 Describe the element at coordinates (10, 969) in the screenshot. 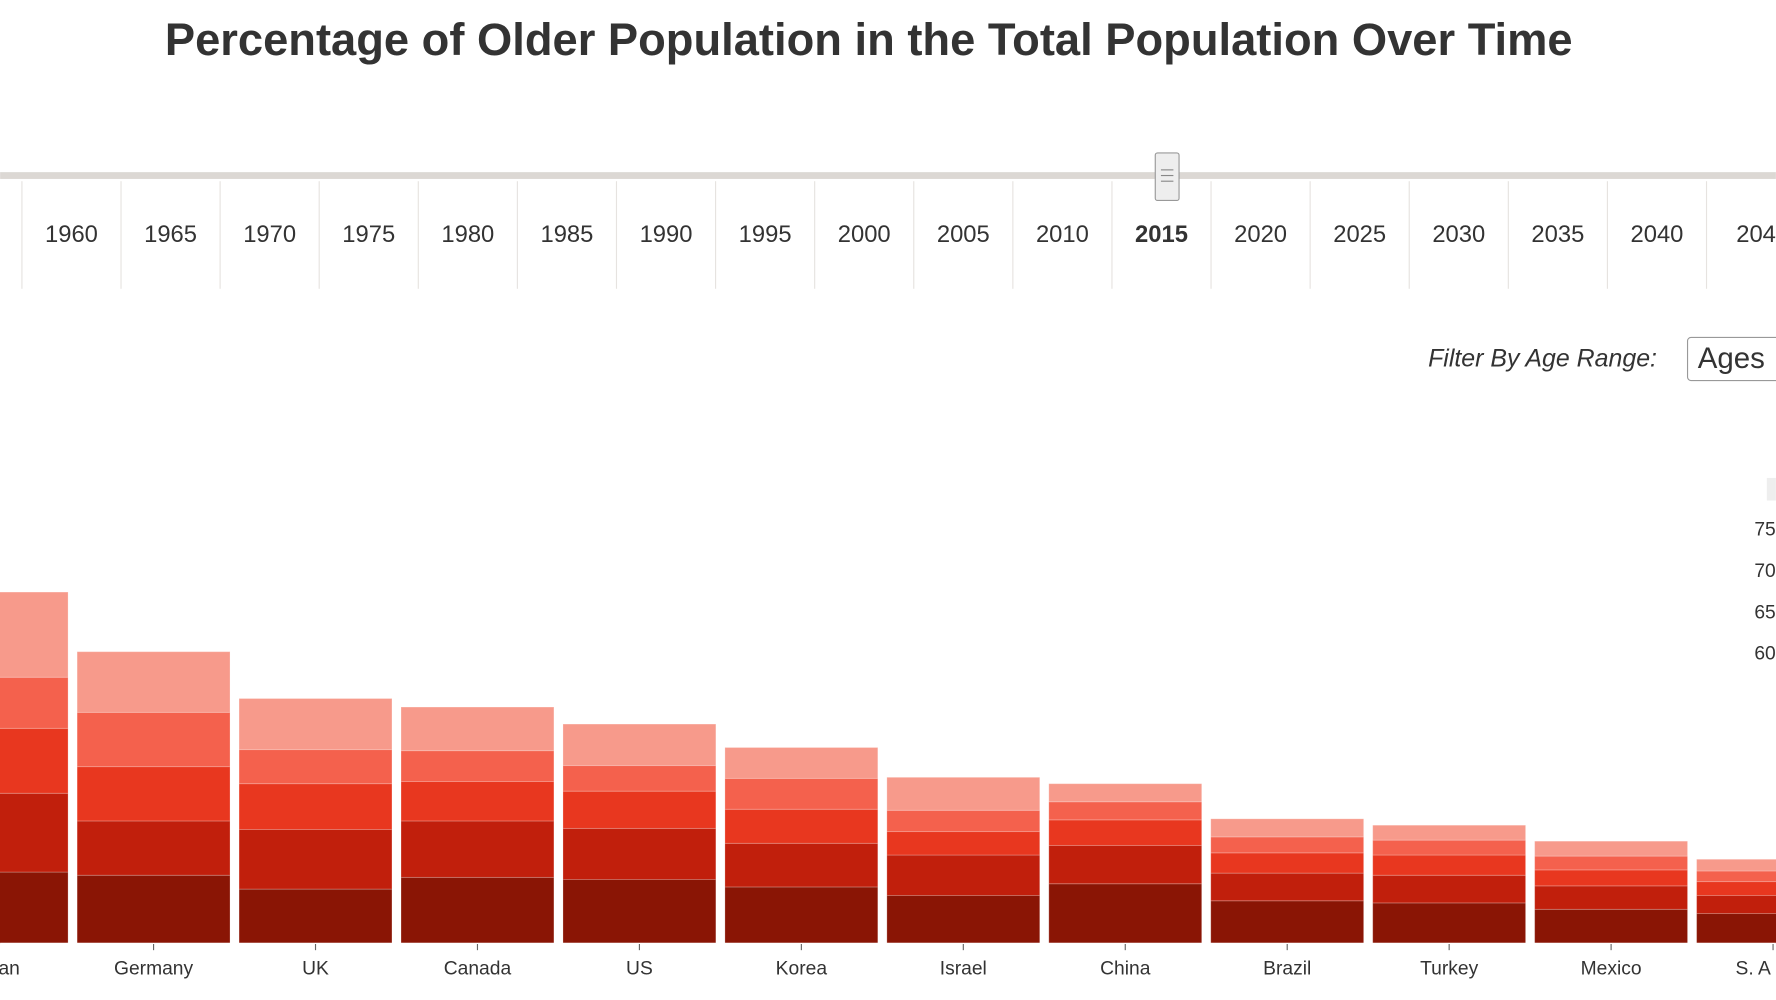

I see `x-tick-label: an` at that location.